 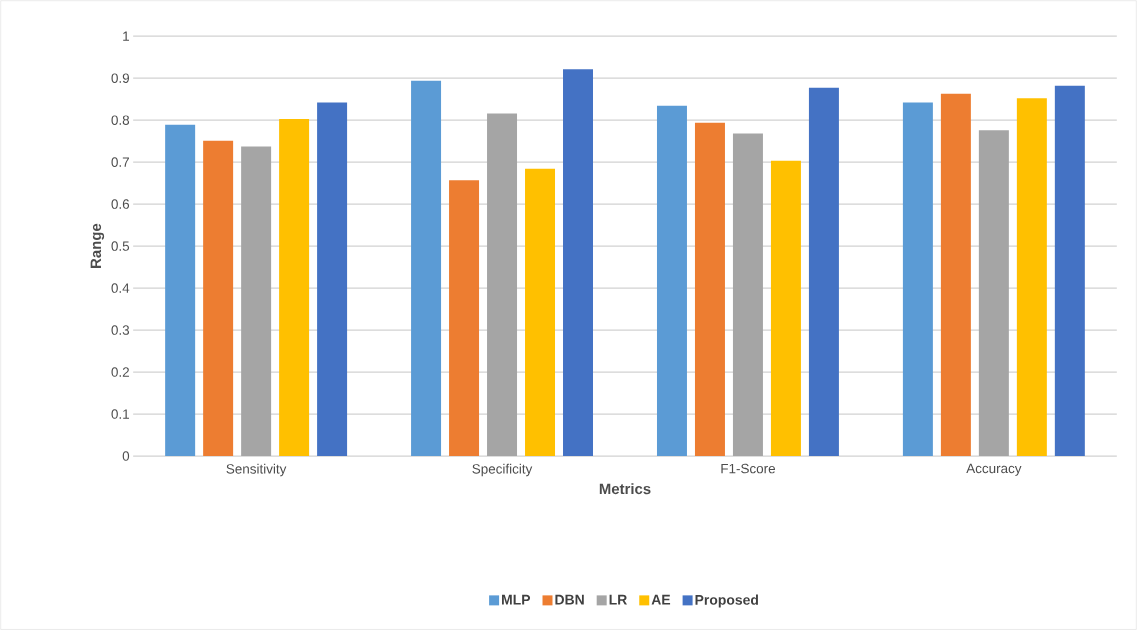 I want to click on x-tick-label: Specificity, so click(x=502, y=470).